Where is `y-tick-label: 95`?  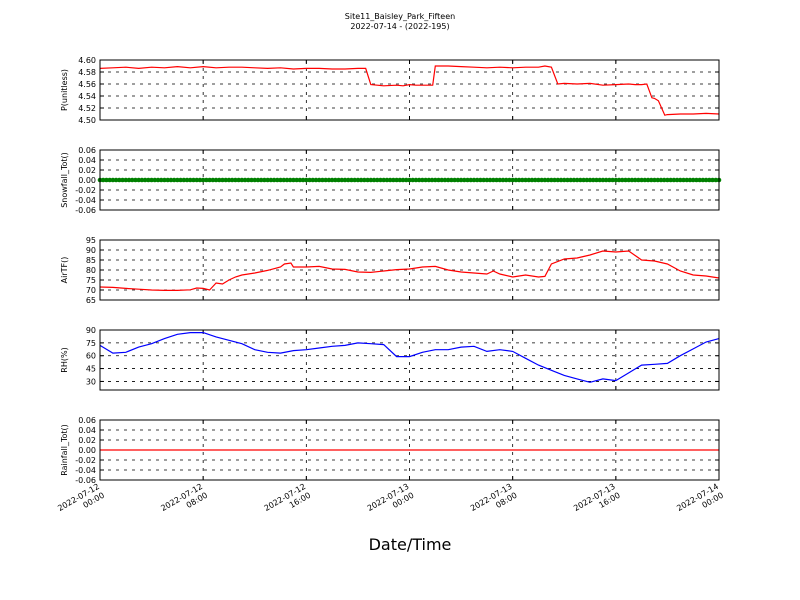 y-tick-label: 95 is located at coordinates (91, 240).